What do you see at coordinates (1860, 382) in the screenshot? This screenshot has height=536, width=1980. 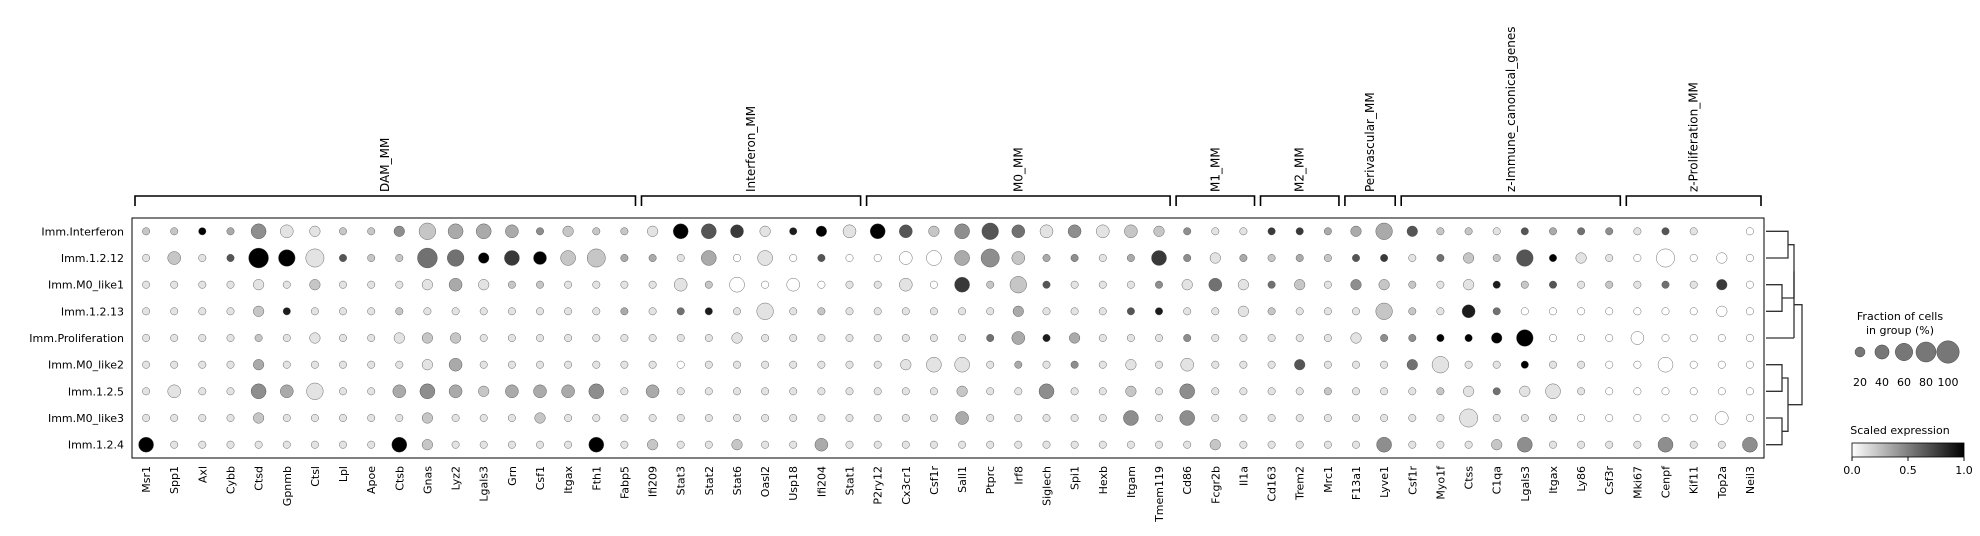 I see `size-legend-tick: 20` at bounding box center [1860, 382].